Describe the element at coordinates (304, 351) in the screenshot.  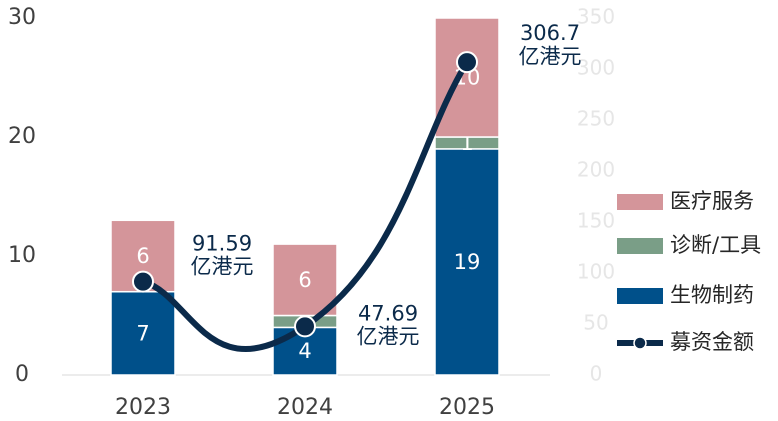
I see `segment-label: 4` at that location.